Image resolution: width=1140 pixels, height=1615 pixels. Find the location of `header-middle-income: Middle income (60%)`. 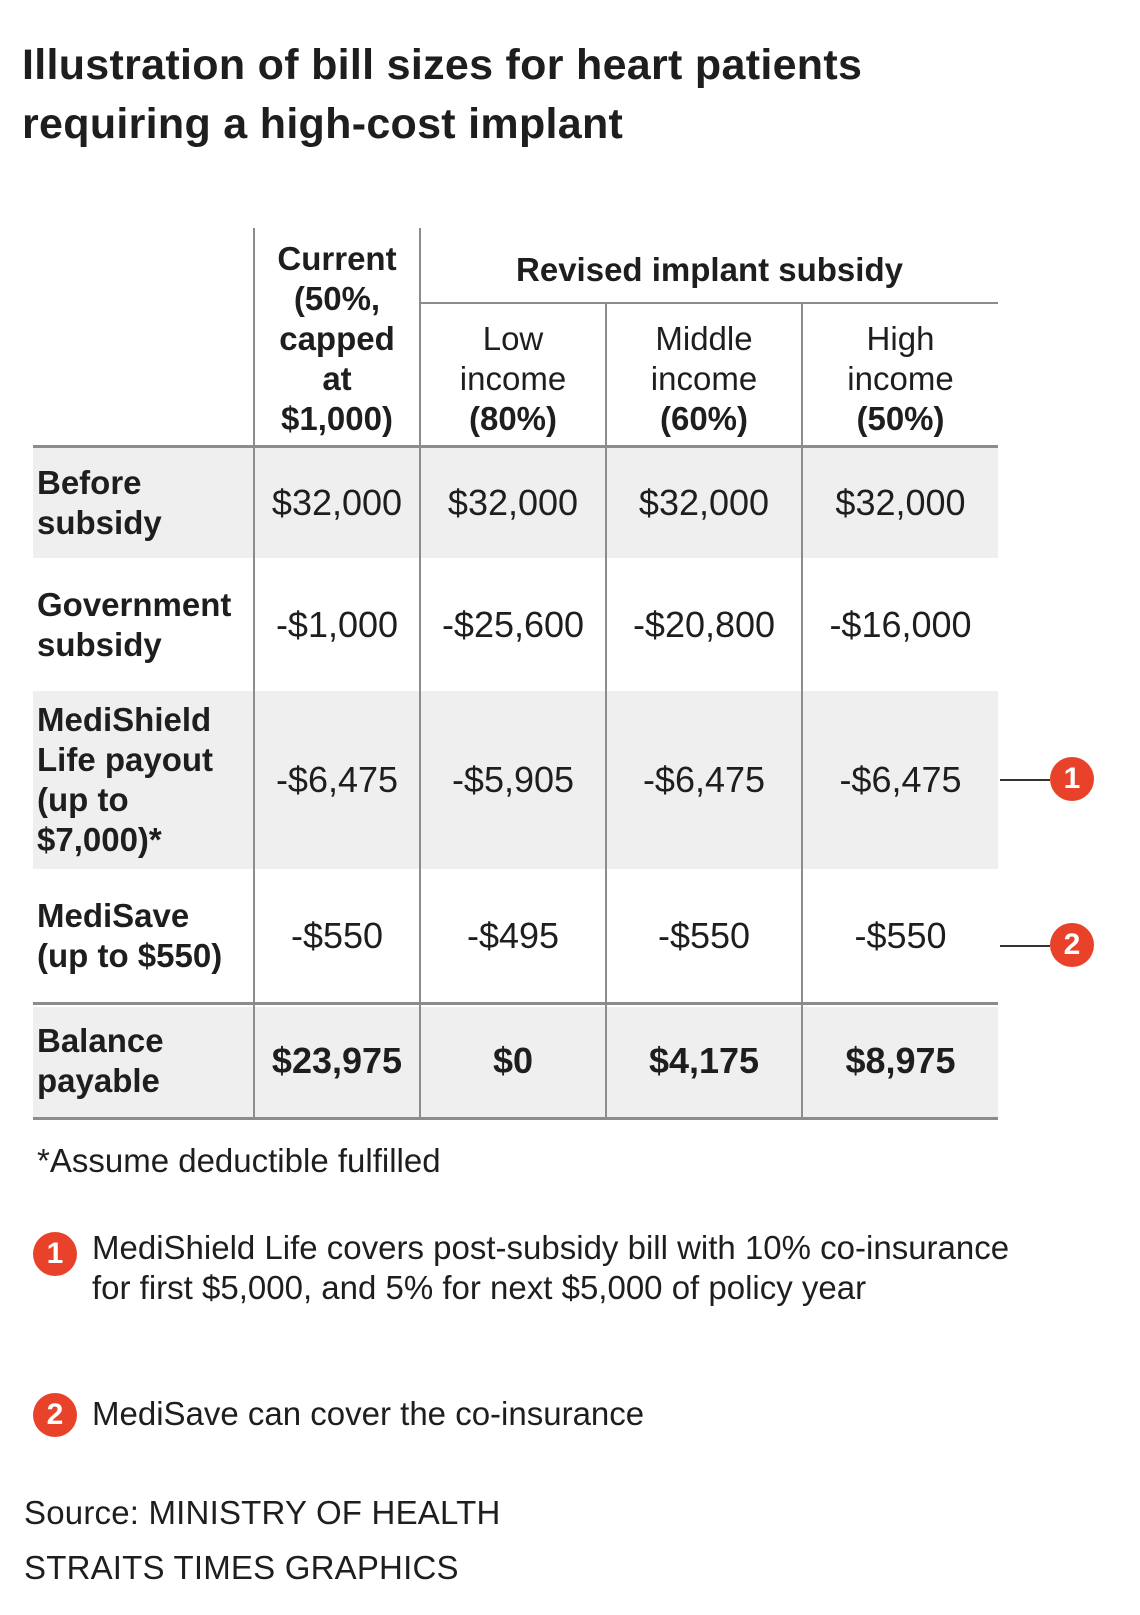

header-middle-income: Middle income (60%) is located at coordinates (704, 378).